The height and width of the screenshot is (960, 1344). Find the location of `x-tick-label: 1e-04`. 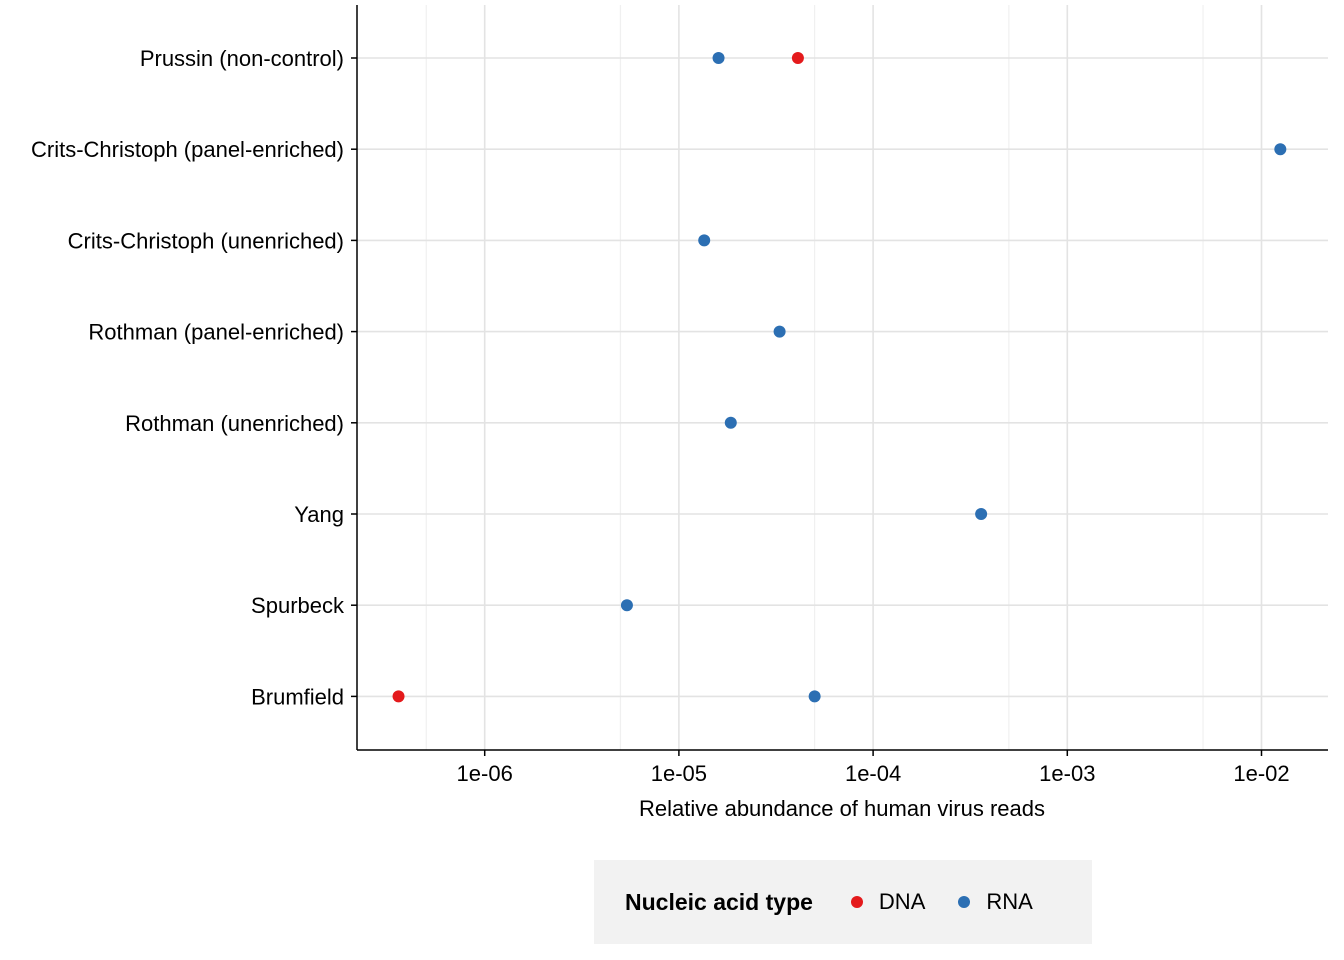

x-tick-label: 1e-04 is located at coordinates (873, 773).